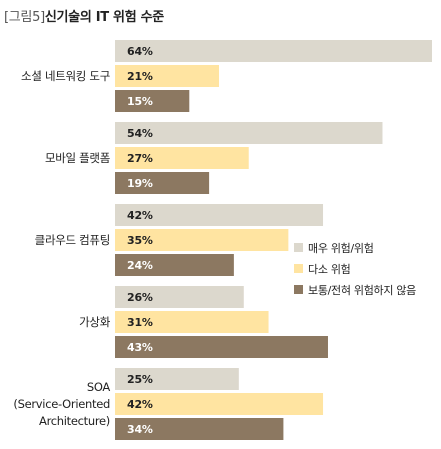 The width and height of the screenshot is (441, 449). Describe the element at coordinates (72, 240) in the screenshot. I see `category-label: 클라우드 컴퓨팅` at that location.